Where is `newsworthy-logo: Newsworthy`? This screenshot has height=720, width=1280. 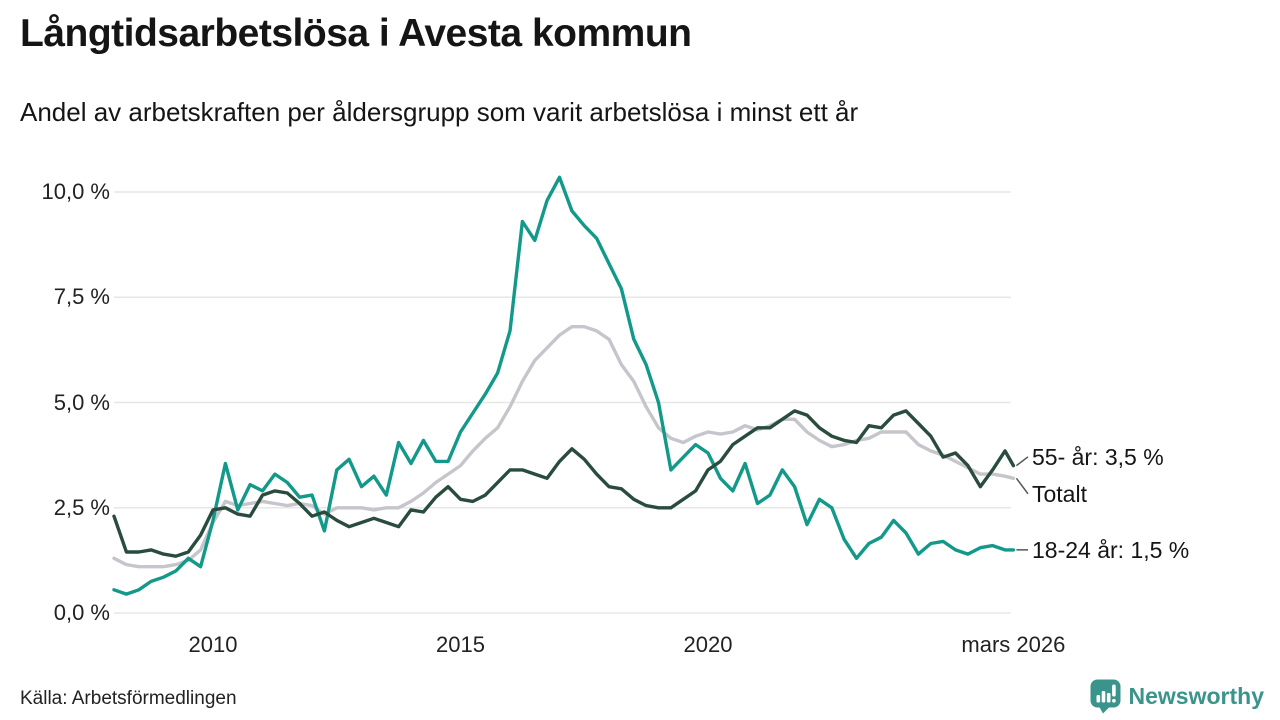
newsworthy-logo: Newsworthy is located at coordinates (1176, 696).